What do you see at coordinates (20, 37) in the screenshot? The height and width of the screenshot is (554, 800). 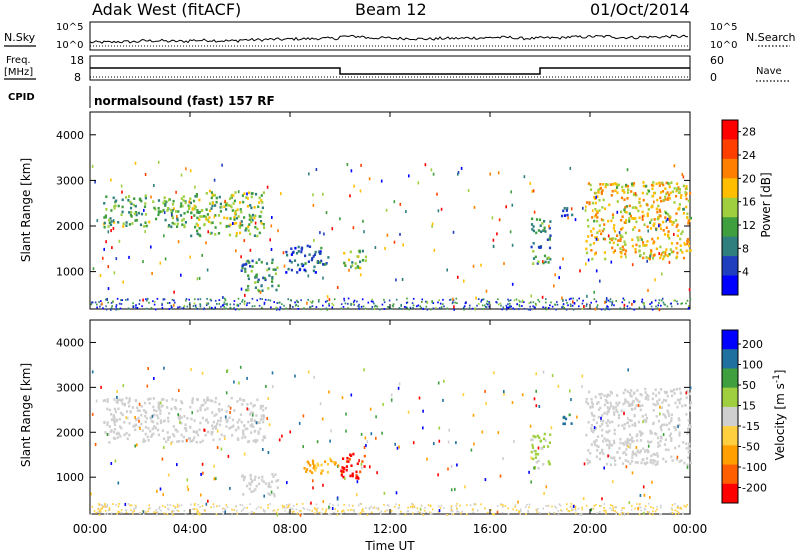 I see `nsky-label: N.Sky` at bounding box center [20, 37].